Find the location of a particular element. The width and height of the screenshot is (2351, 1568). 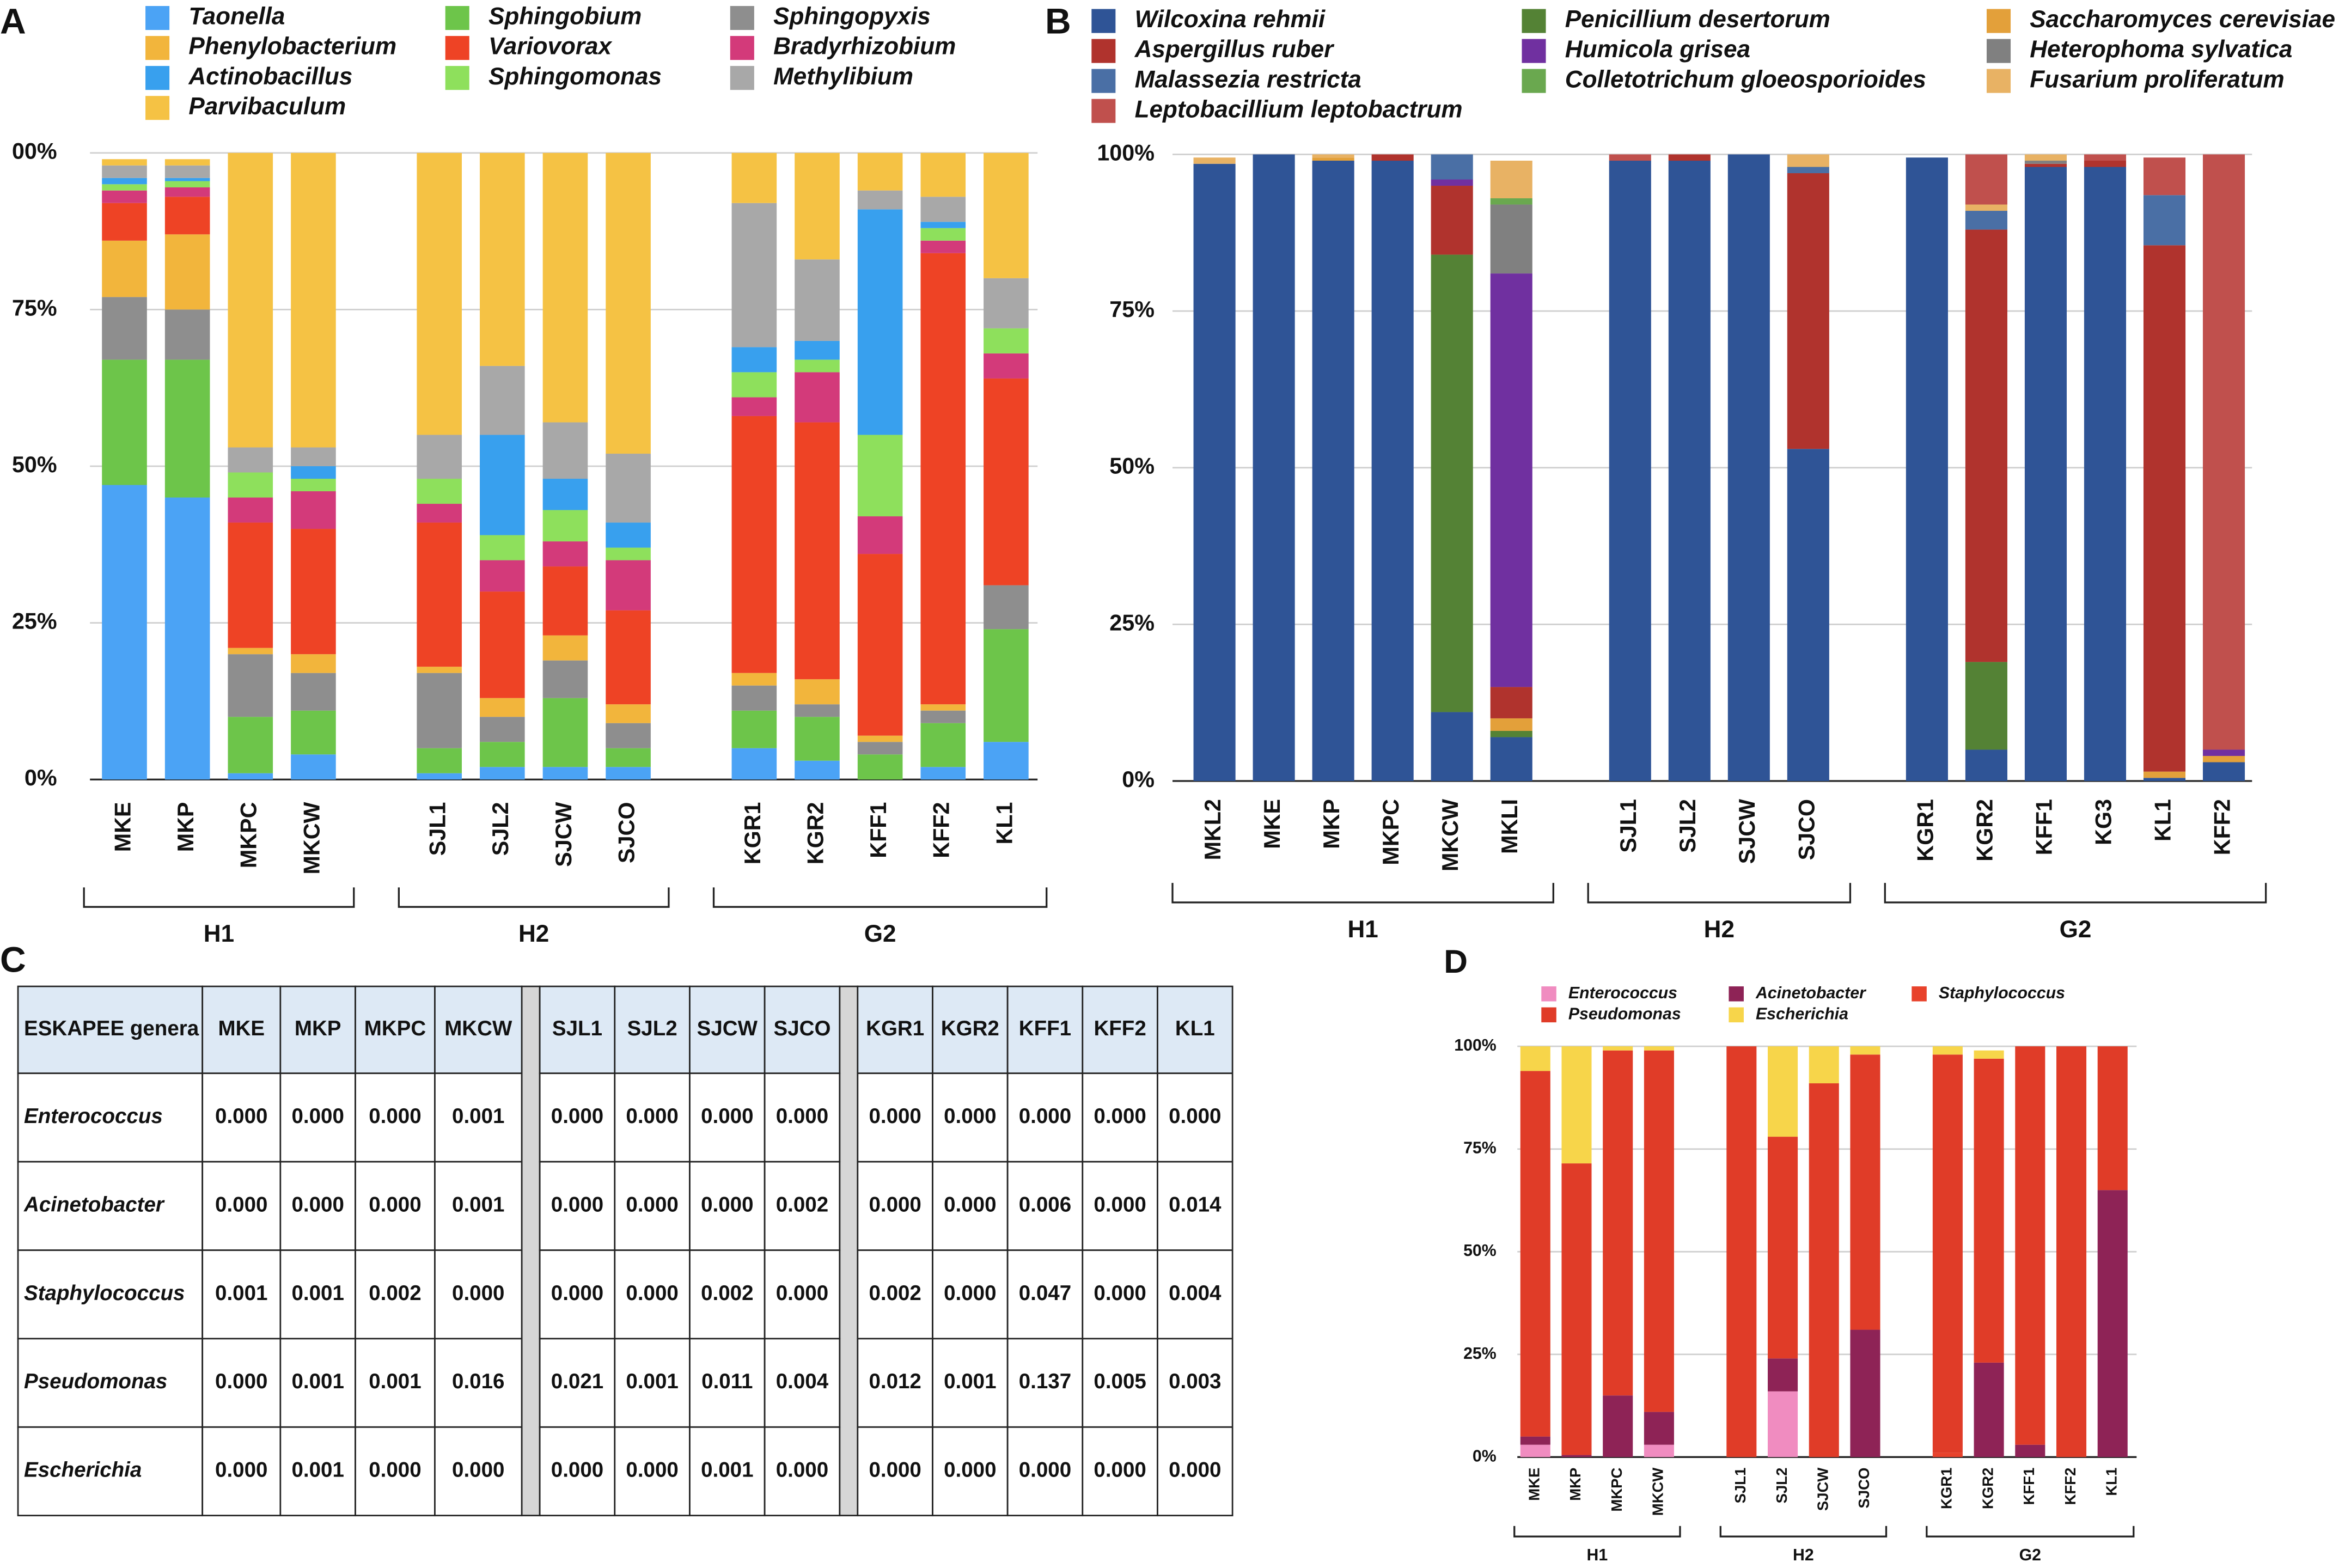

header-text: KFF2 is located at coordinates (1120, 1028).